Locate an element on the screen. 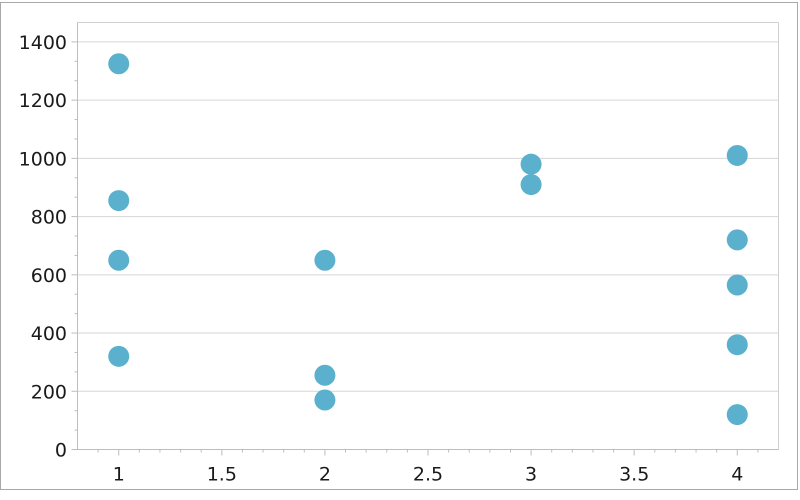 The height and width of the screenshot is (500, 800). data-point-x4-y720 is located at coordinates (737, 240).